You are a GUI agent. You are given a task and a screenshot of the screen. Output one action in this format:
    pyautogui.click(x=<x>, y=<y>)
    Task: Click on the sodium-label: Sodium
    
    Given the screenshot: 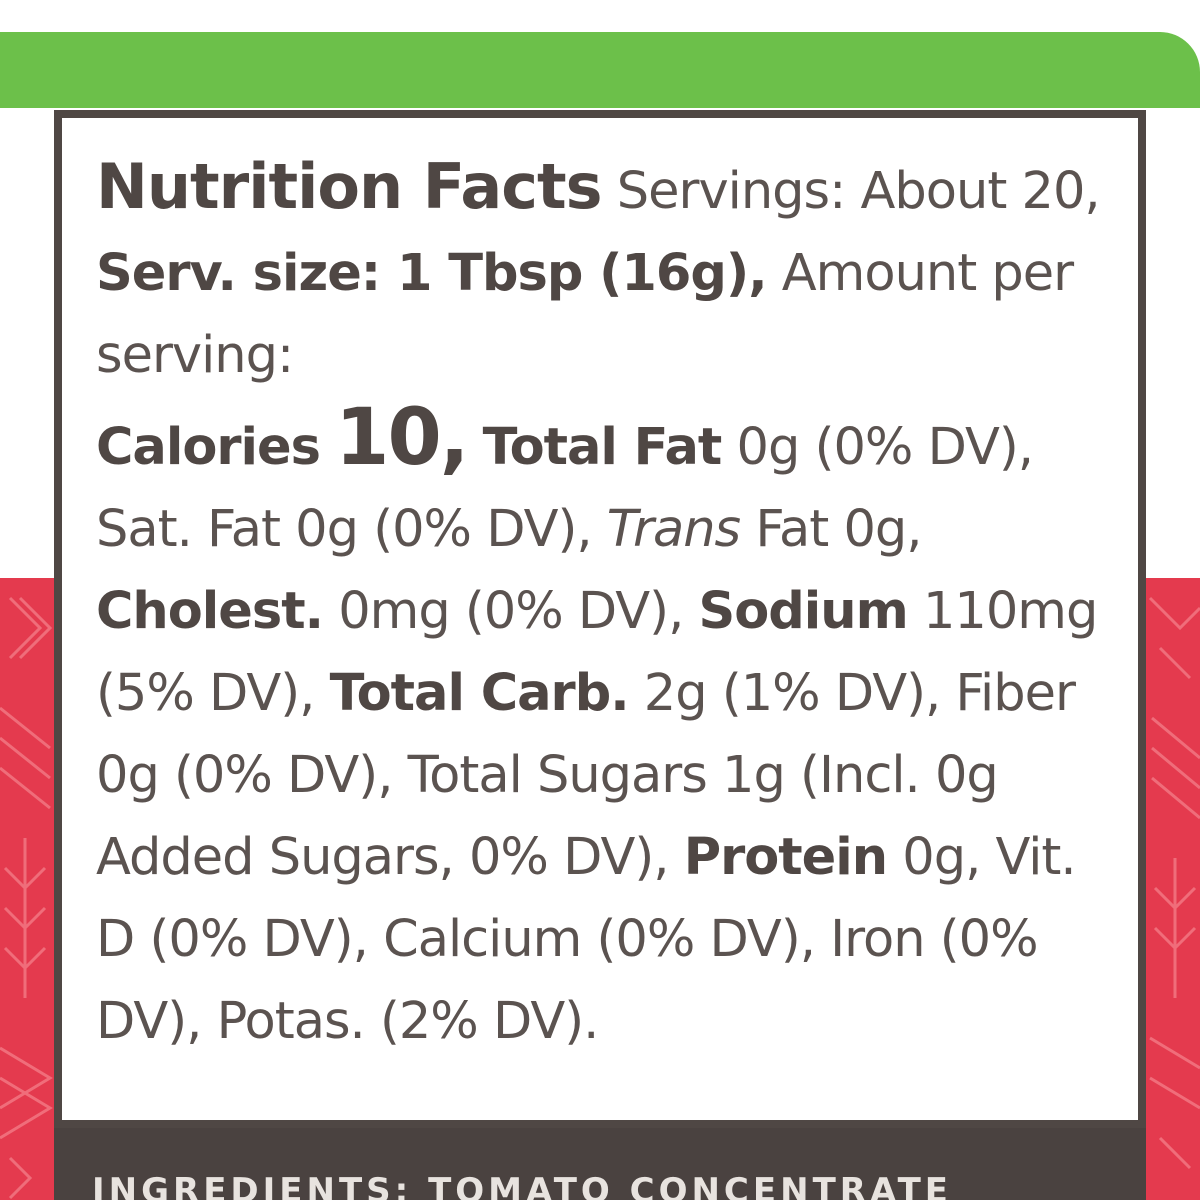 What is the action you would take?
    pyautogui.click(x=803, y=611)
    